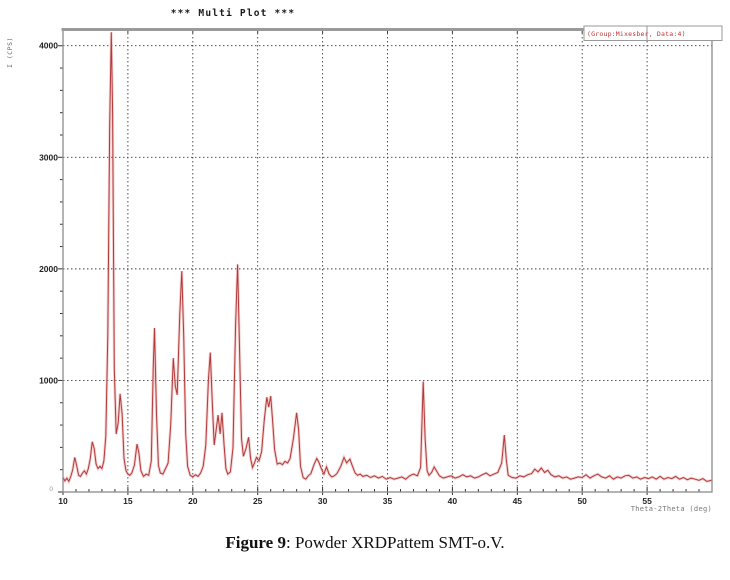  I want to click on chart-title: *** Multi Plot ***, so click(233, 13).